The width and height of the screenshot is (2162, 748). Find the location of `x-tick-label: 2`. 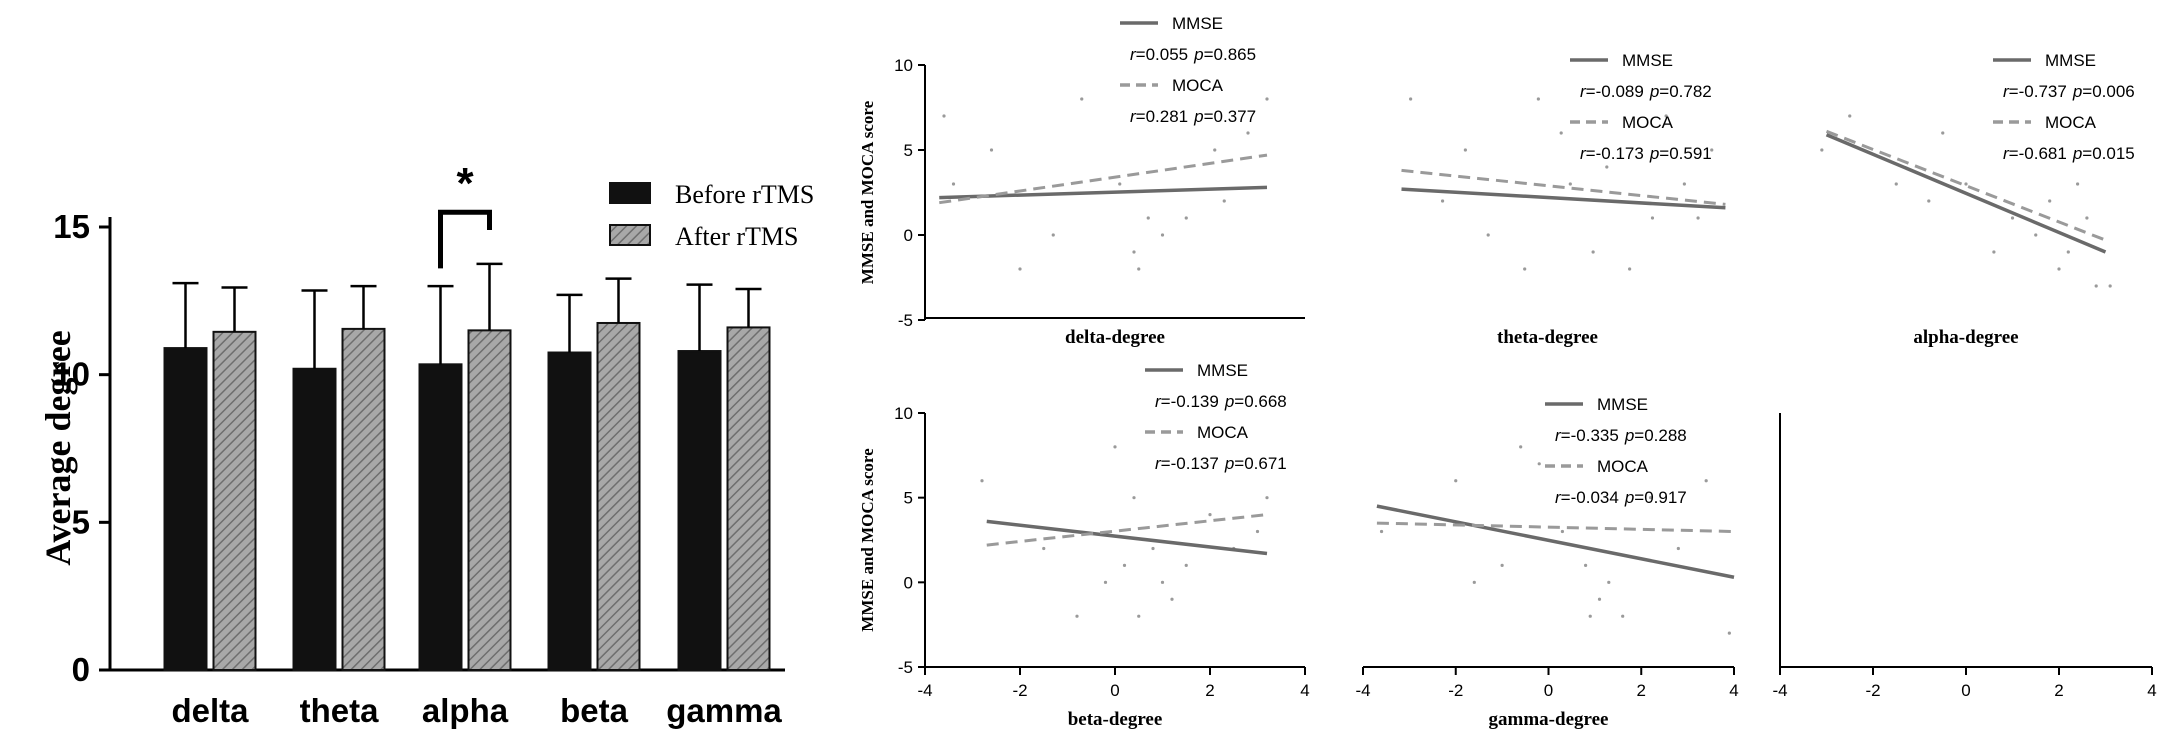

x-tick-label: 2 is located at coordinates (2058, 690).